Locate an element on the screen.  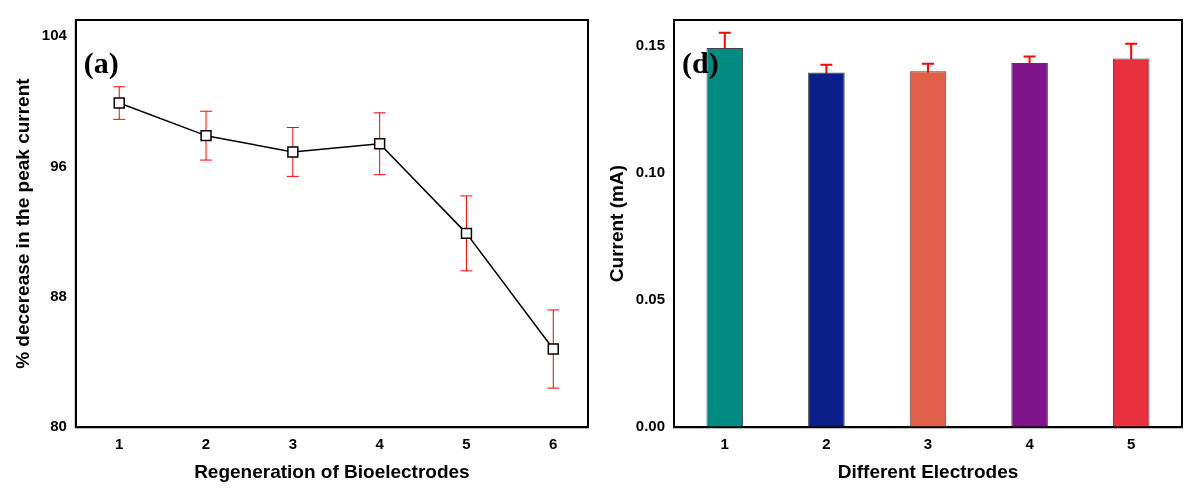
y-tick-label: 104 is located at coordinates (54, 35).